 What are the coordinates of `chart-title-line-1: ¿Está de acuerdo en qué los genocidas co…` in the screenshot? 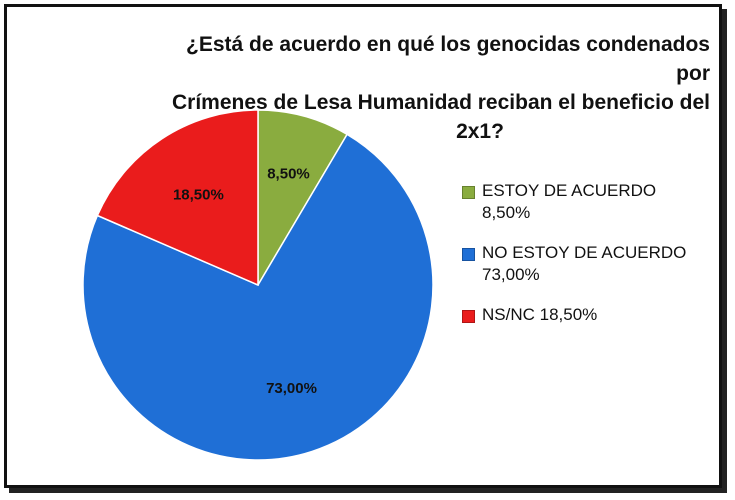 It's located at (448, 59).